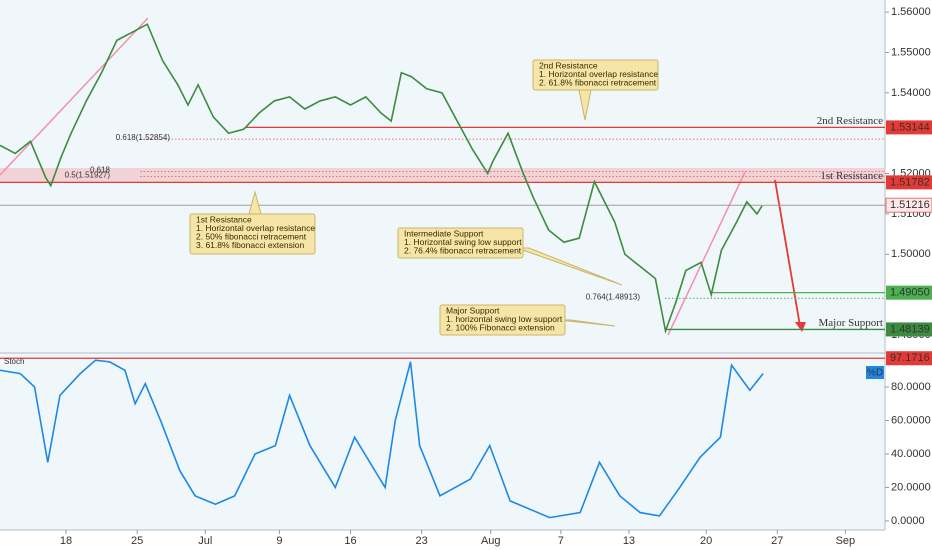 The width and height of the screenshot is (932, 550). I want to click on x-tick-label: 25, so click(137, 541).